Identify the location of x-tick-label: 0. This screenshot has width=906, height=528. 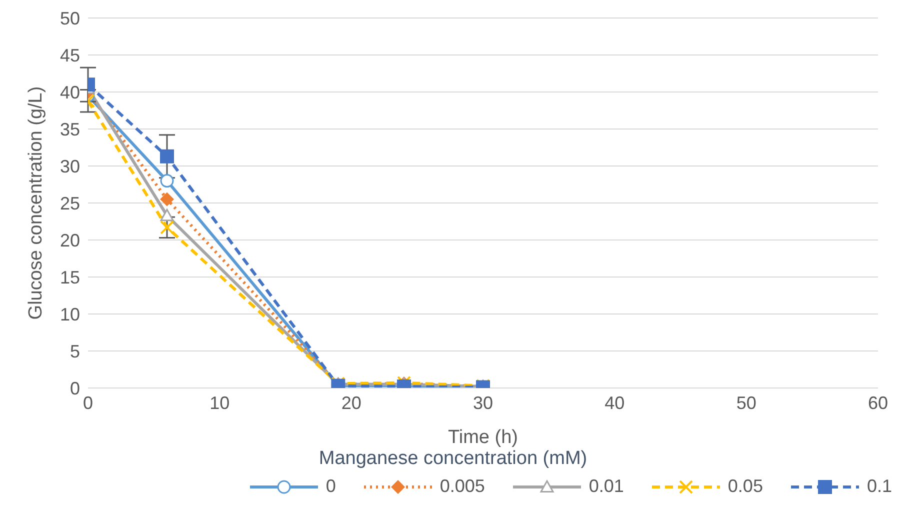
(88, 402).